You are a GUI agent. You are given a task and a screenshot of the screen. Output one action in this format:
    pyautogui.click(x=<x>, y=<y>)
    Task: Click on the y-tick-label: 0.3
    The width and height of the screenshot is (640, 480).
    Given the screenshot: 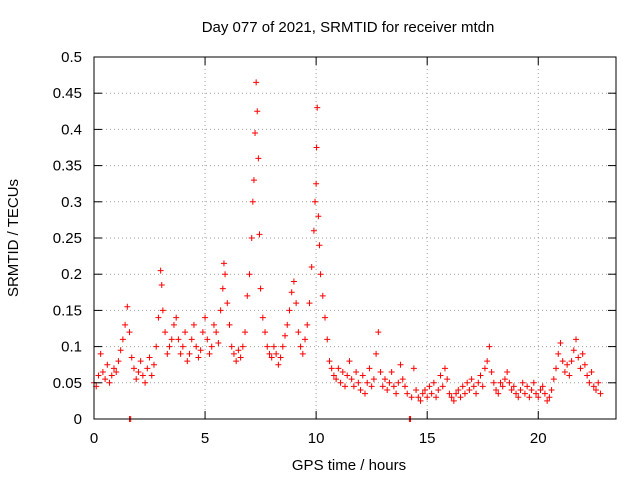 What is the action you would take?
    pyautogui.click(x=71, y=202)
    